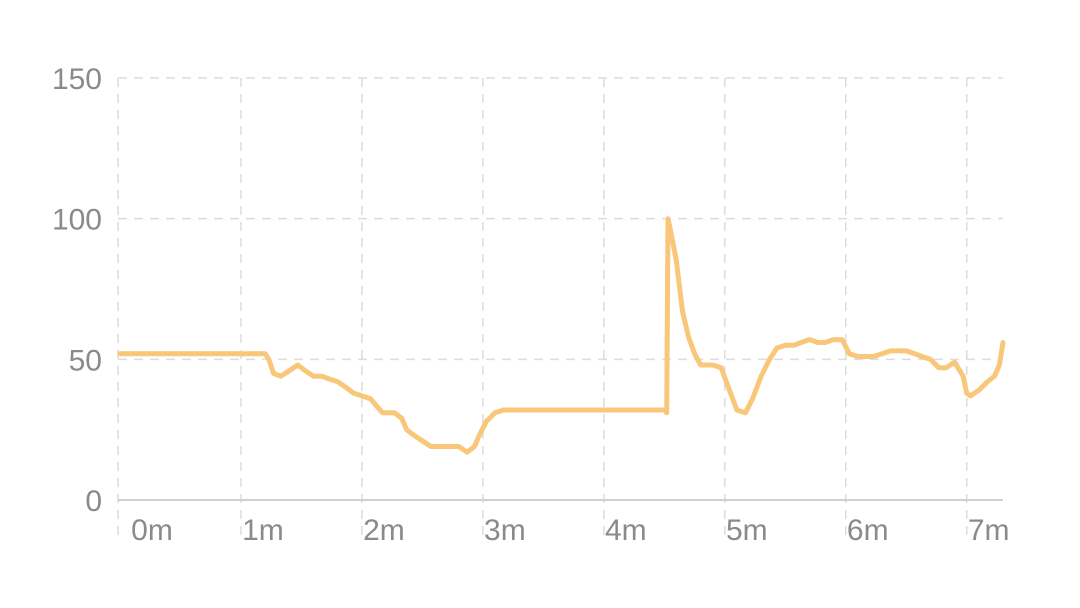 This screenshot has height=608, width=1080. I want to click on y-tick-label: 50, so click(85, 360).